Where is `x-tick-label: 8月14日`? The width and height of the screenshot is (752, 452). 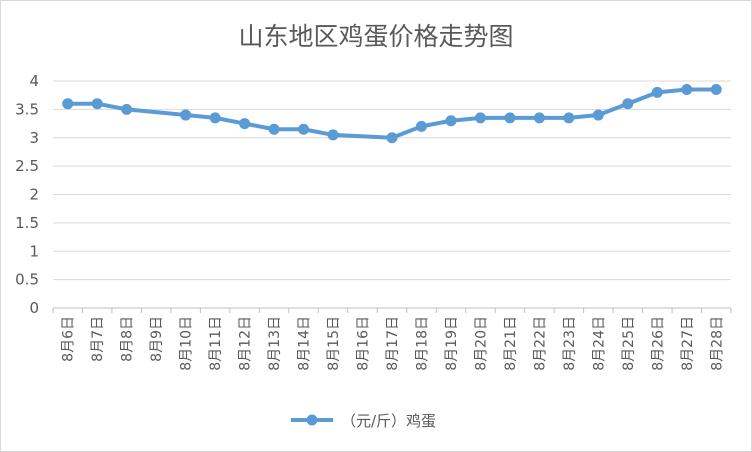
x-tick-label: 8月14日 is located at coordinates (305, 343).